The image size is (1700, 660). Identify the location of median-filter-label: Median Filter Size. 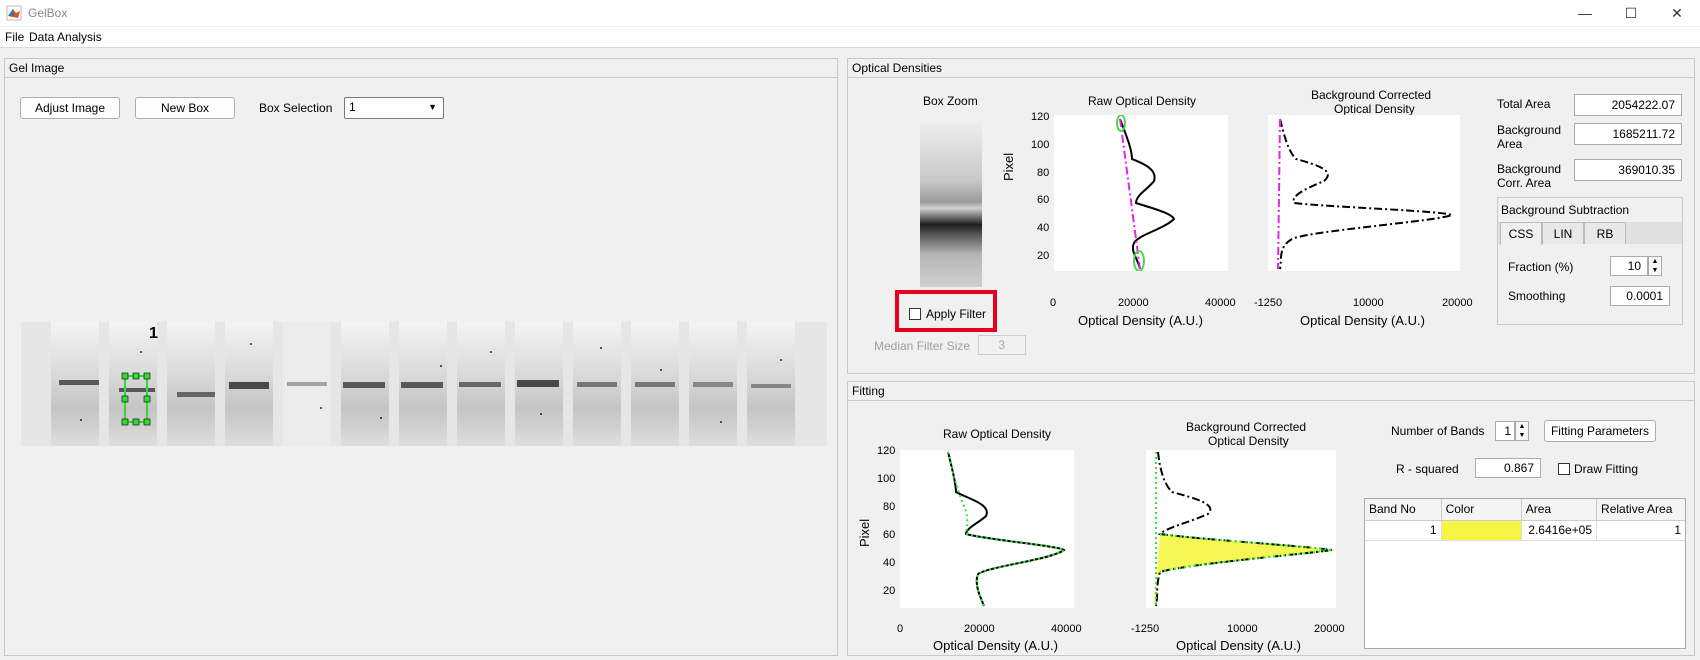
(922, 346).